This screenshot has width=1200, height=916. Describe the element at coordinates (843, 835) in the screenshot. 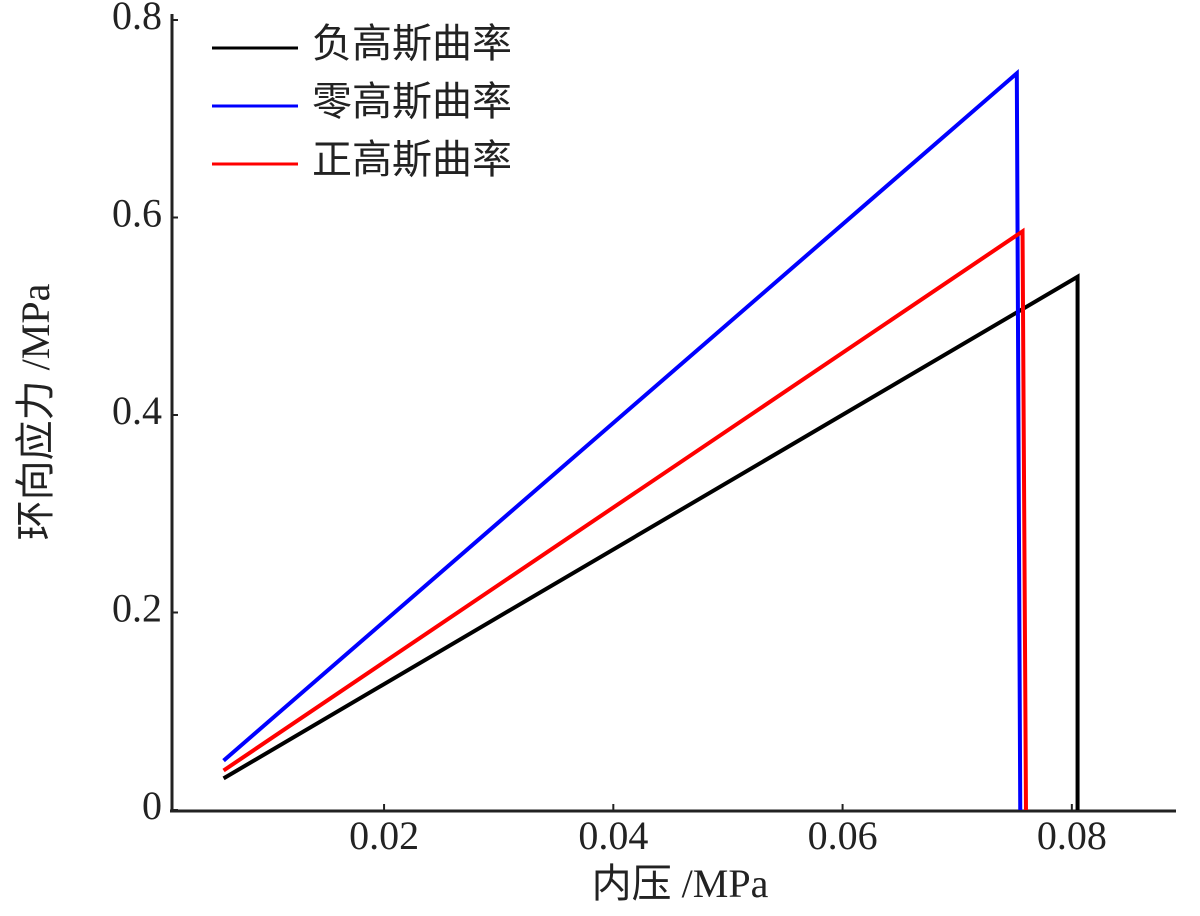

I see `x-tick-label: 0.06` at that location.